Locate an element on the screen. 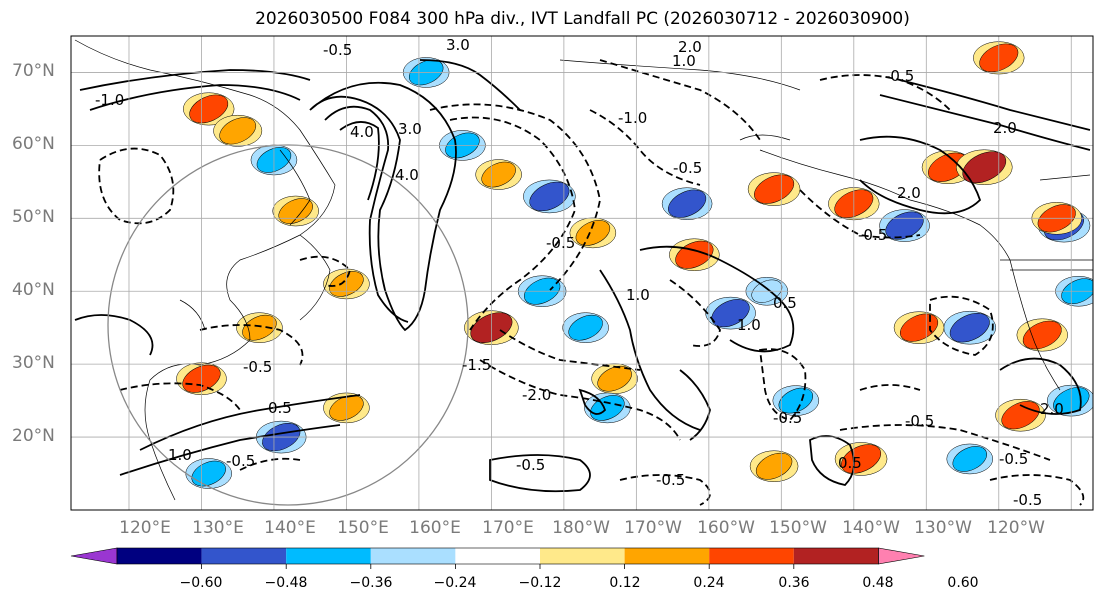 The image size is (1105, 604). colorbar-tick-label: 0.36 is located at coordinates (794, 583).